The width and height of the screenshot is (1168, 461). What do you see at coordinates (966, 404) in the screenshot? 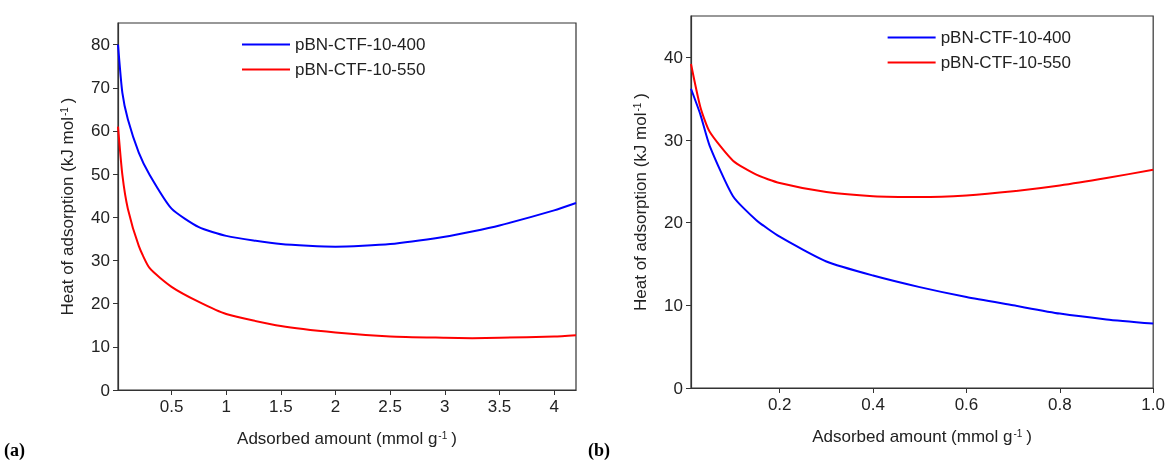
I see `x-tick-label: 0.6` at bounding box center [966, 404].